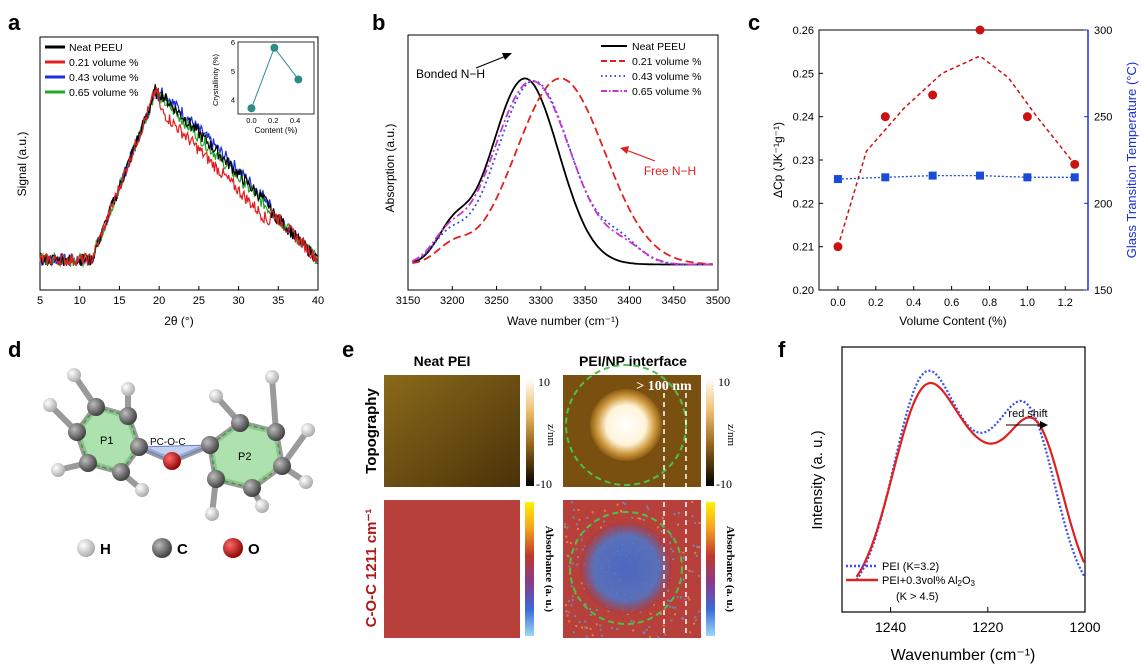 The height and width of the screenshot is (666, 1142). I want to click on plot-f-frame, so click(963, 479).